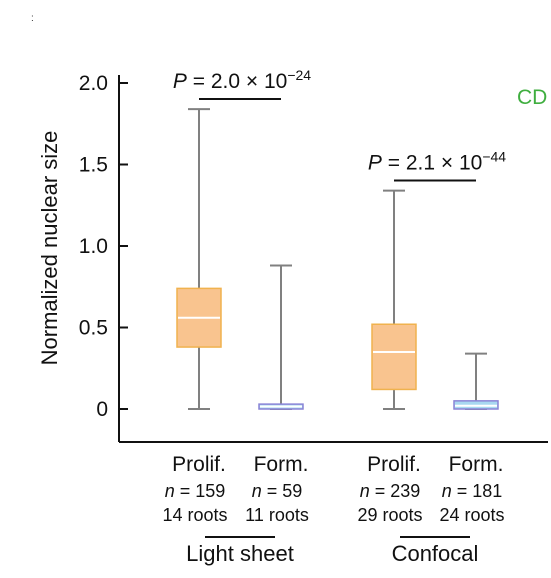 Image resolution: width=551 pixels, height=578 pixels. What do you see at coordinates (194, 515) in the screenshot?
I see `roots-label: 14 roots` at bounding box center [194, 515].